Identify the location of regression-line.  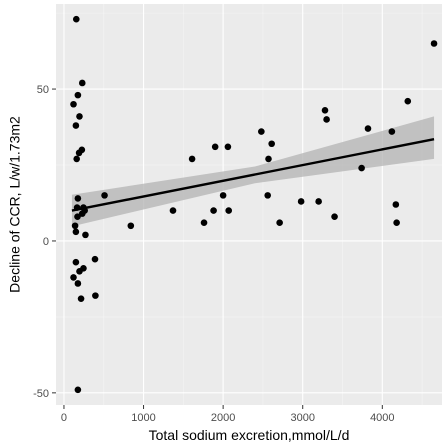
(253, 175).